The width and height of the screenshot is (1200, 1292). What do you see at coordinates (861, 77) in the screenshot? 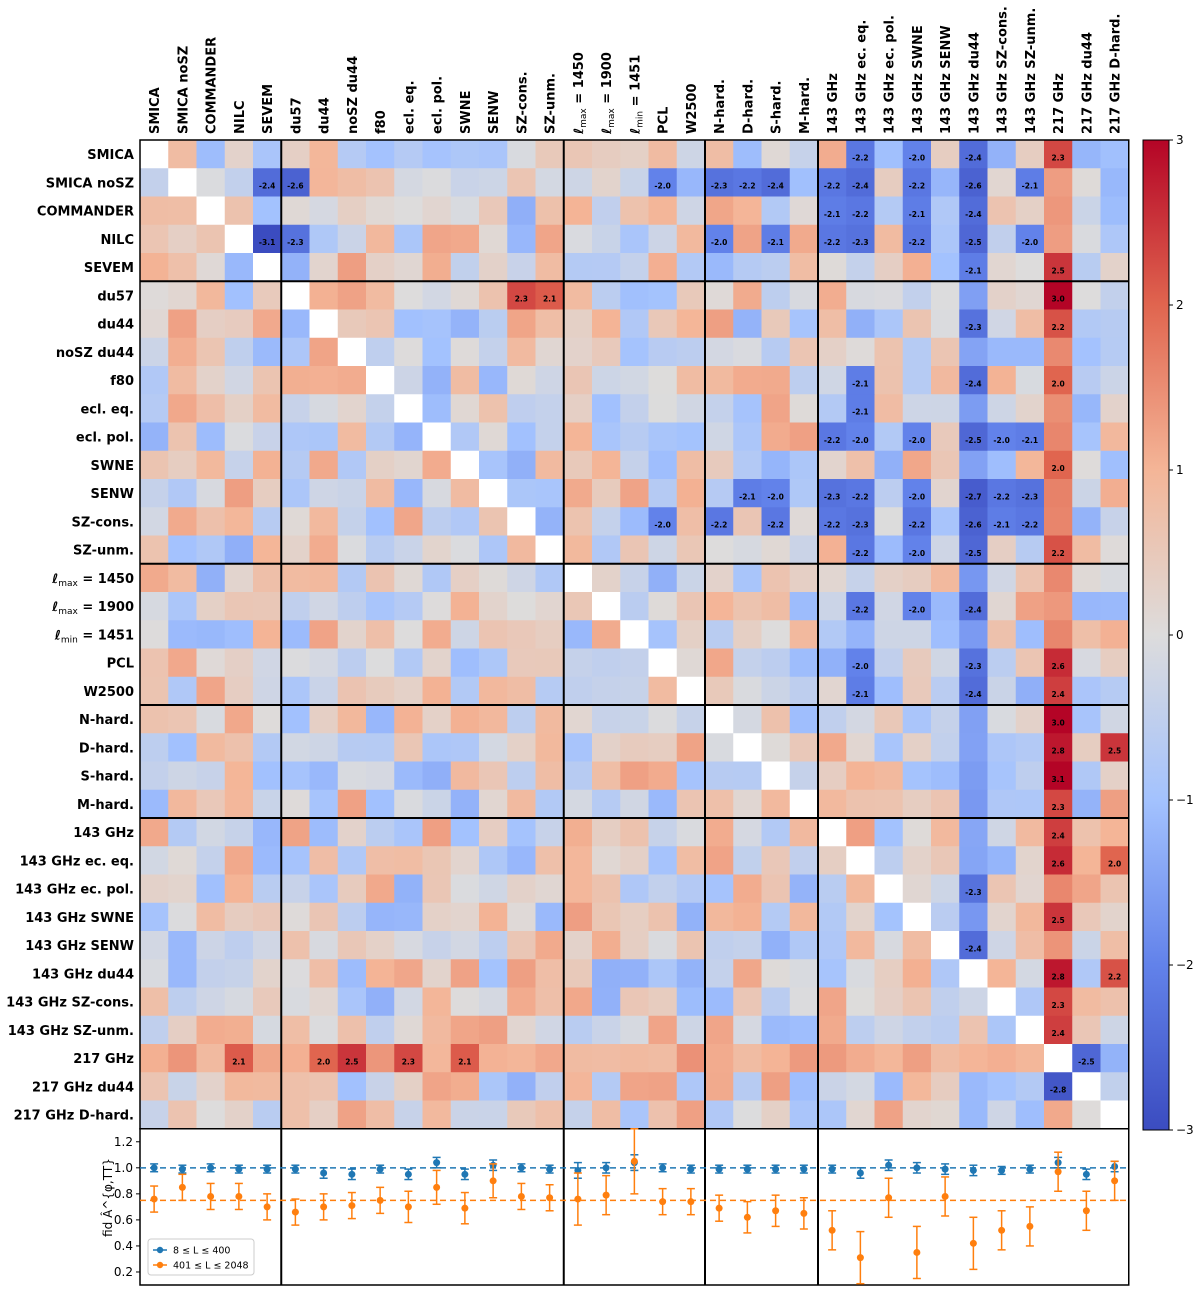
I see `column-label: 143 GHz ec. eq.` at bounding box center [861, 77].